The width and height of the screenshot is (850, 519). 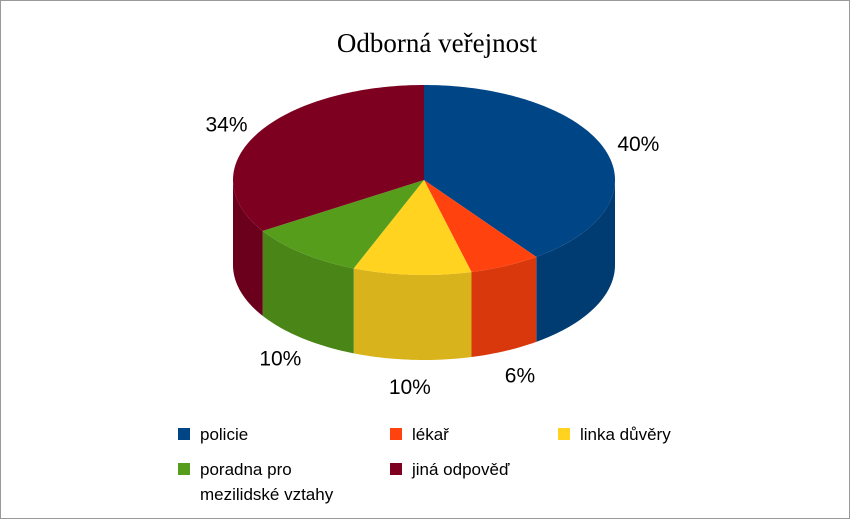 I want to click on data-label: 6%, so click(x=520, y=375).